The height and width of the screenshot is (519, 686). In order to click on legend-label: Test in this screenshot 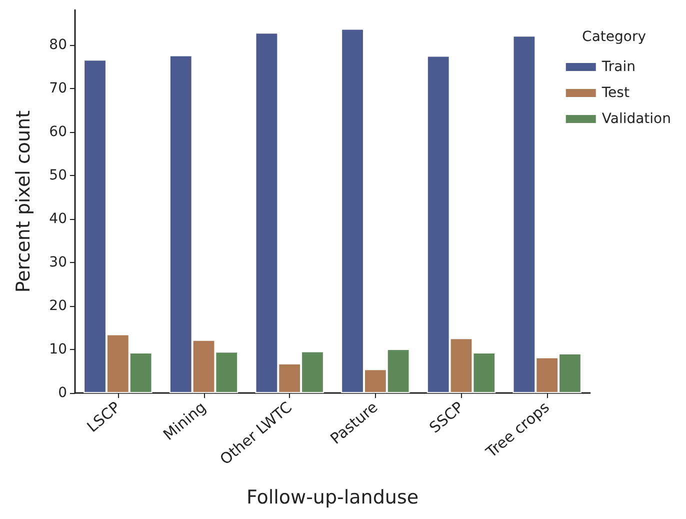, I will do `click(615, 93)`.